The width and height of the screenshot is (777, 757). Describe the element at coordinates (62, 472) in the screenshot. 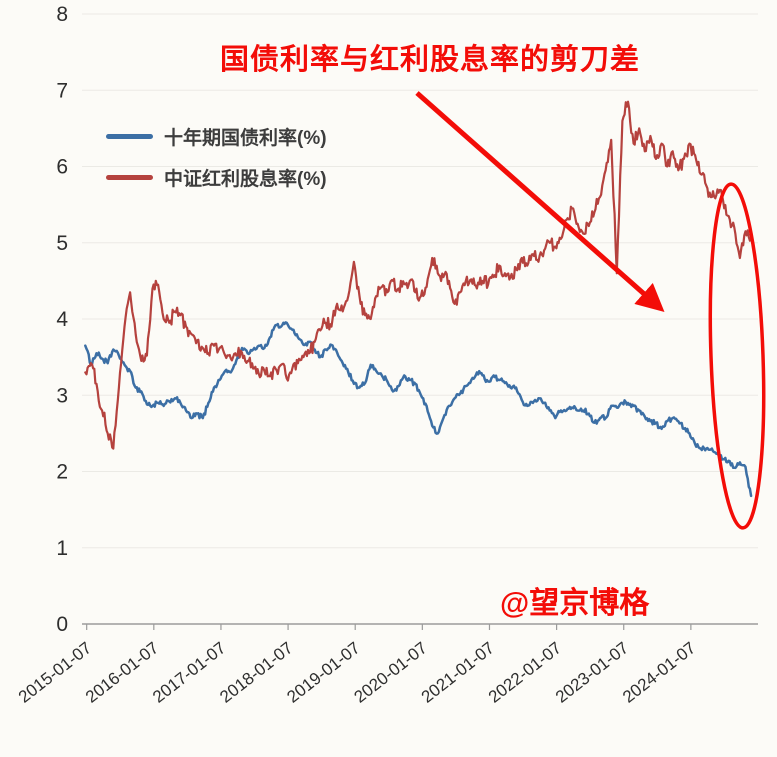

I see `svg-text: 2` at that location.